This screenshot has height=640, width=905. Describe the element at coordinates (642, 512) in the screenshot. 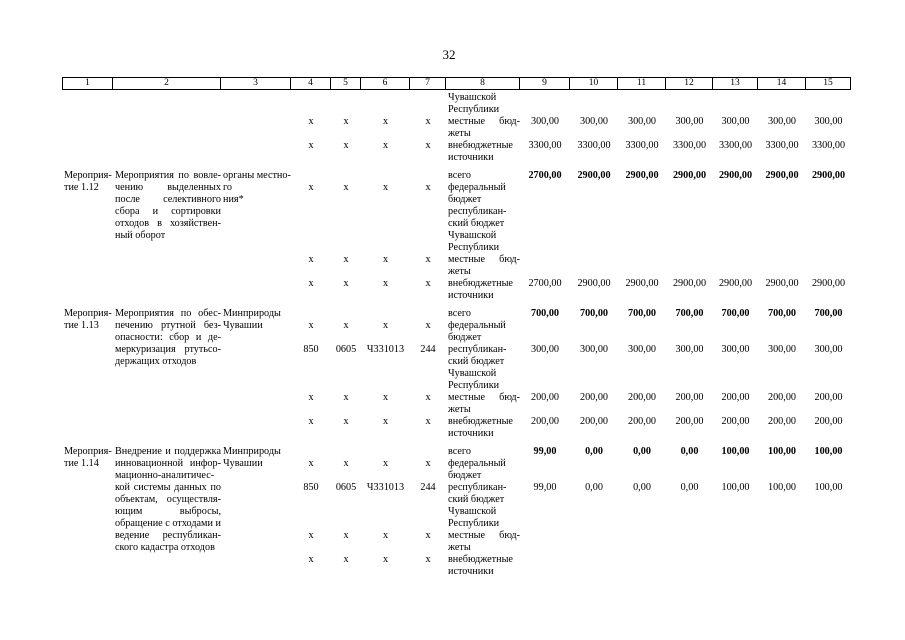

I see `col-11-cell: 0,00 0,00` at that location.